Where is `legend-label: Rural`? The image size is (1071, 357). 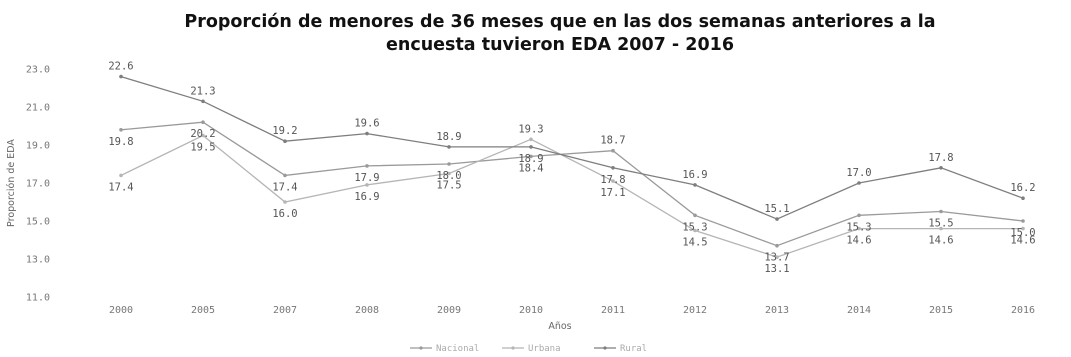 legend-label: Rural is located at coordinates (633, 349).